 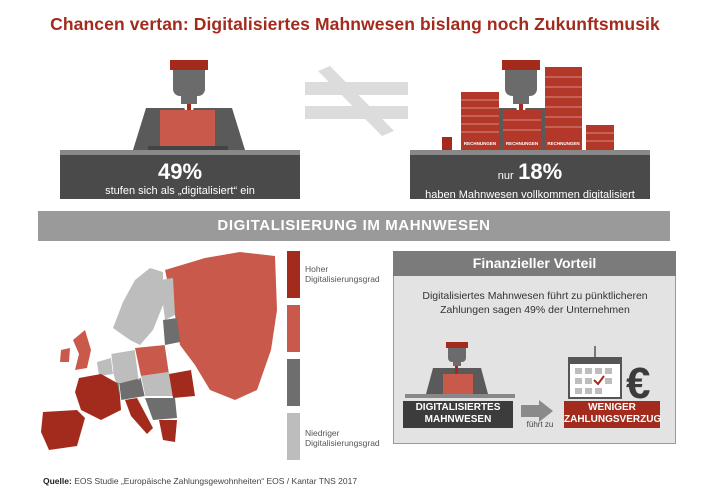 I want to click on map-region-baltics, so click(x=171, y=331).